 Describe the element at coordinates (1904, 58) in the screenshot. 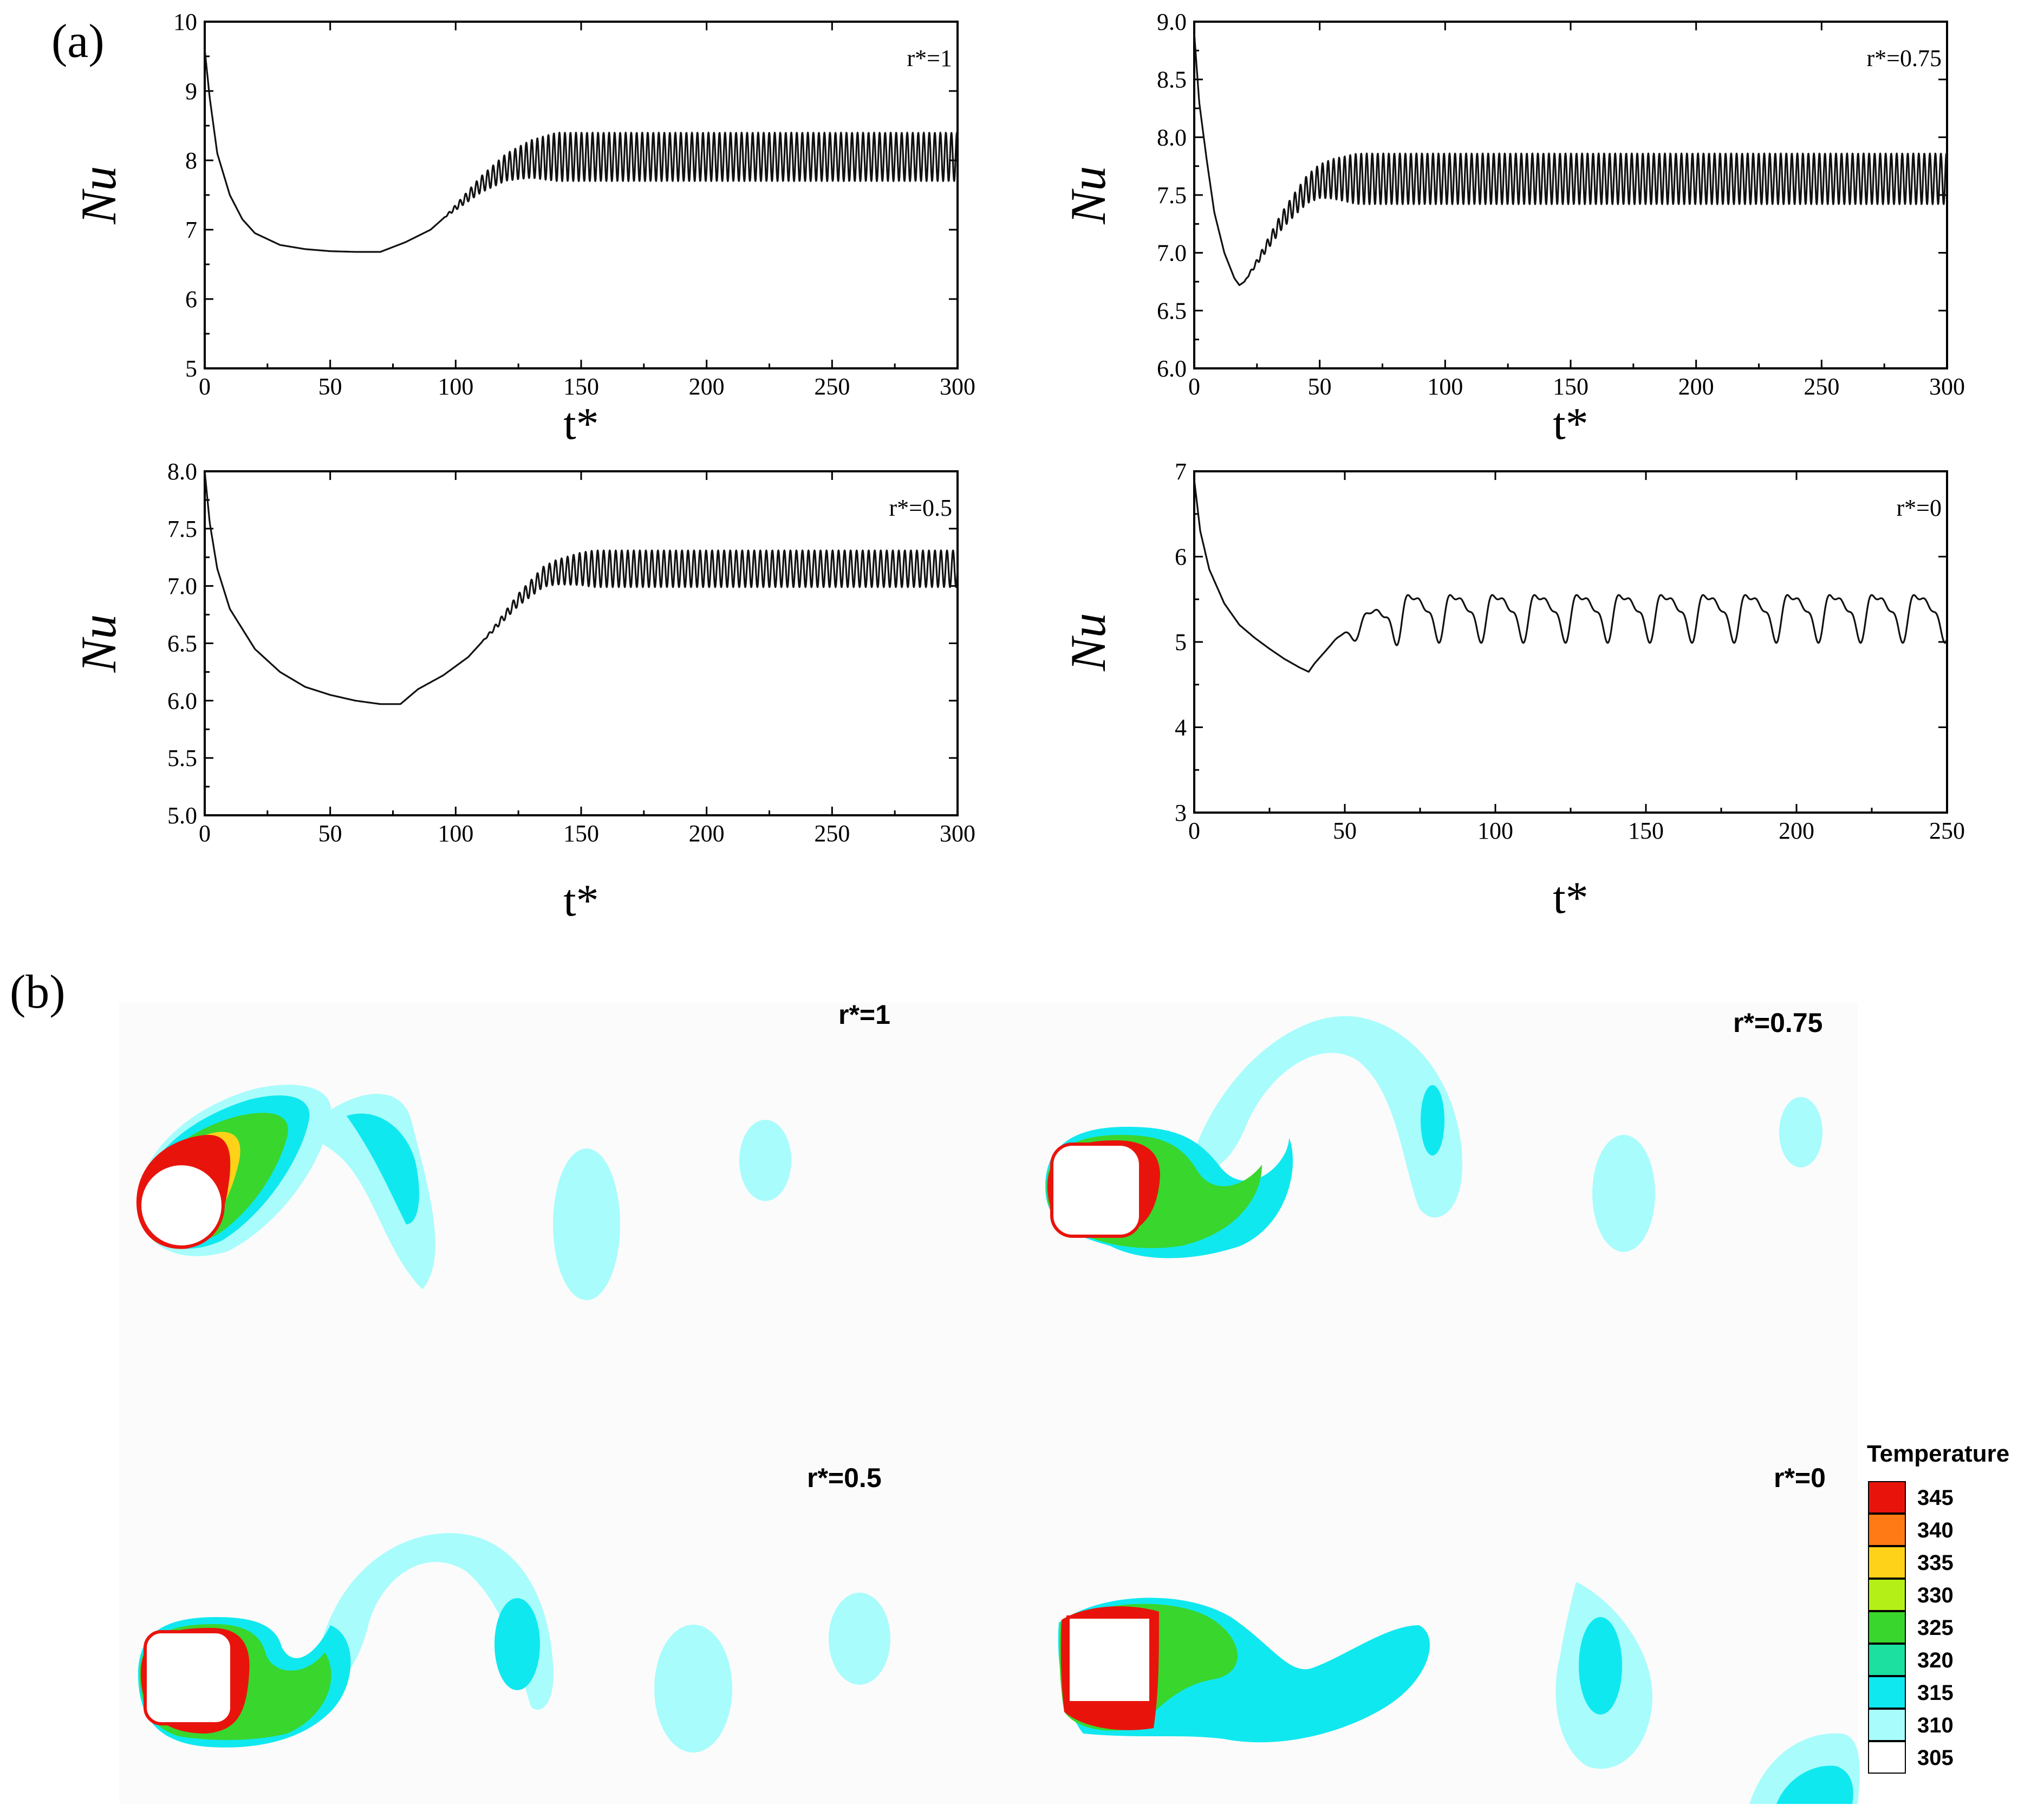

I see `curve-annotation: r*=0.75` at that location.